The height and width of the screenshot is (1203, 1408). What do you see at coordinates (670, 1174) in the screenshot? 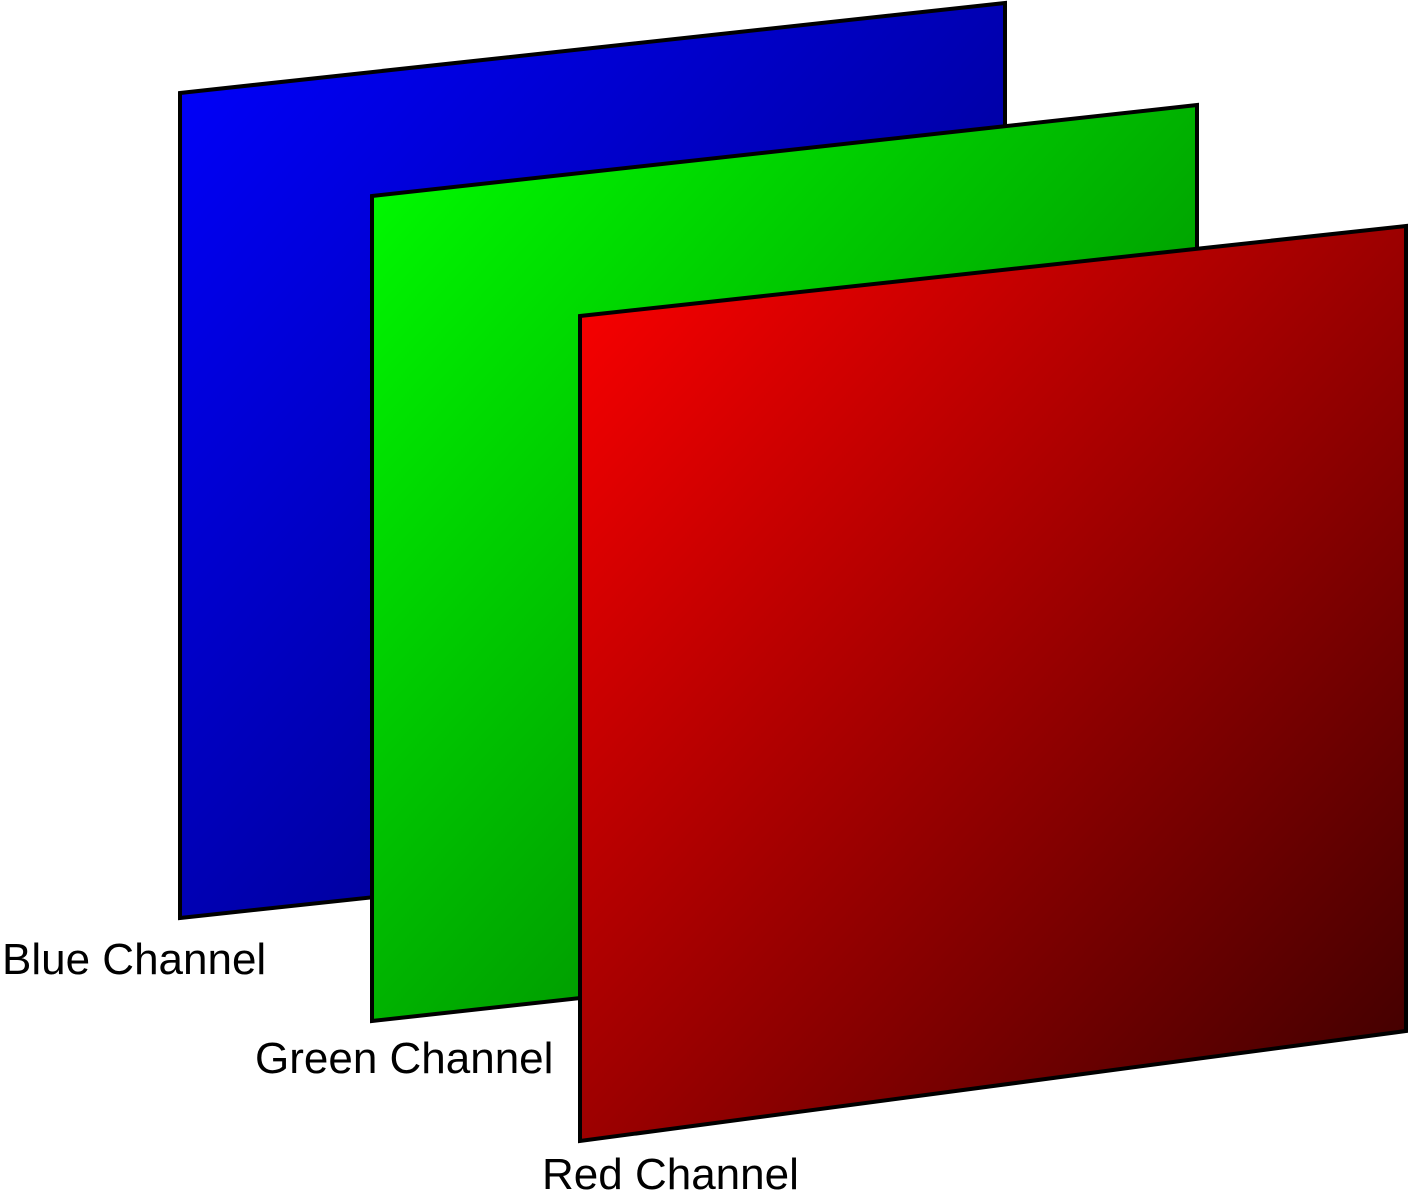
I see `red-channel-label: Red Channel` at bounding box center [670, 1174].